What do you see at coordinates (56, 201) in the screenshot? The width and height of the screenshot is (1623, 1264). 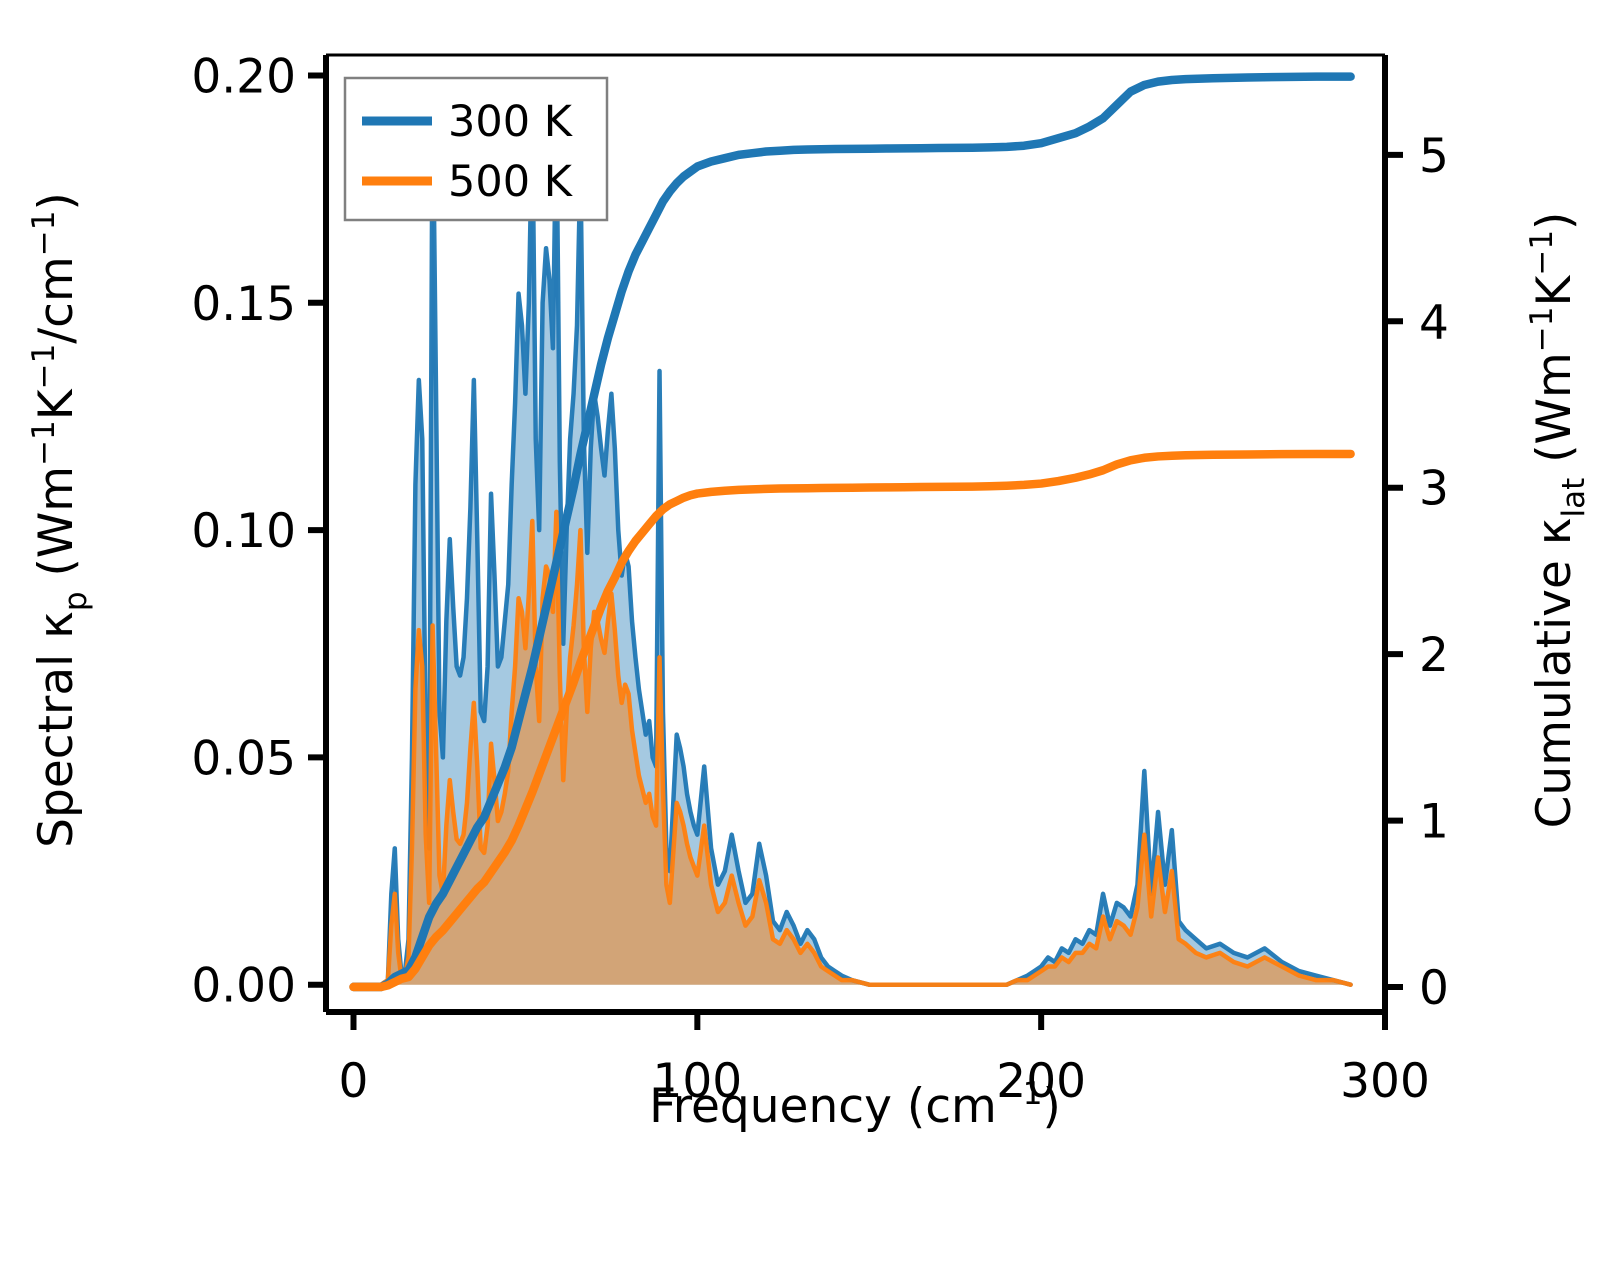 I see `y-left-label-close: )` at bounding box center [56, 201].